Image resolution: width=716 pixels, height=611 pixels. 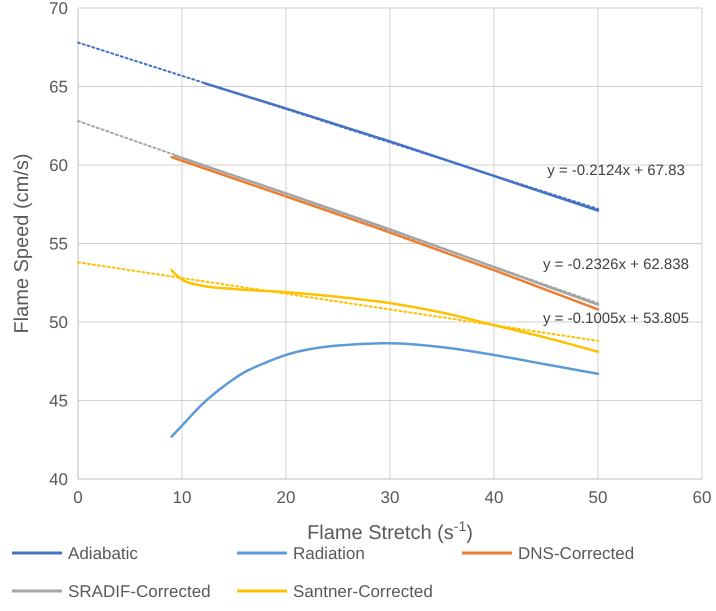 What do you see at coordinates (390, 531) in the screenshot?
I see `x-axis-title: Flame Stretch (s$^{-1}$)` at bounding box center [390, 531].